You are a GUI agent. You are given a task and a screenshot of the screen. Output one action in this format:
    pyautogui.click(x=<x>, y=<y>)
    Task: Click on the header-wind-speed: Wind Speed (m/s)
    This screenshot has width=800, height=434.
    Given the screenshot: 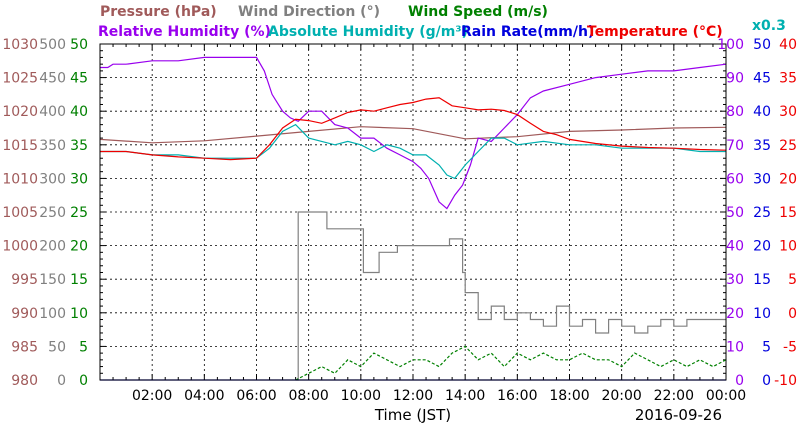 What is the action you would take?
    pyautogui.click(x=478, y=12)
    